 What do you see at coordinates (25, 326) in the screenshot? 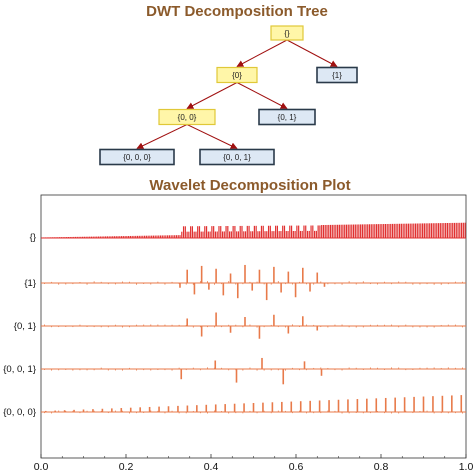
I see `row-label: {0, 1}` at bounding box center [25, 326].